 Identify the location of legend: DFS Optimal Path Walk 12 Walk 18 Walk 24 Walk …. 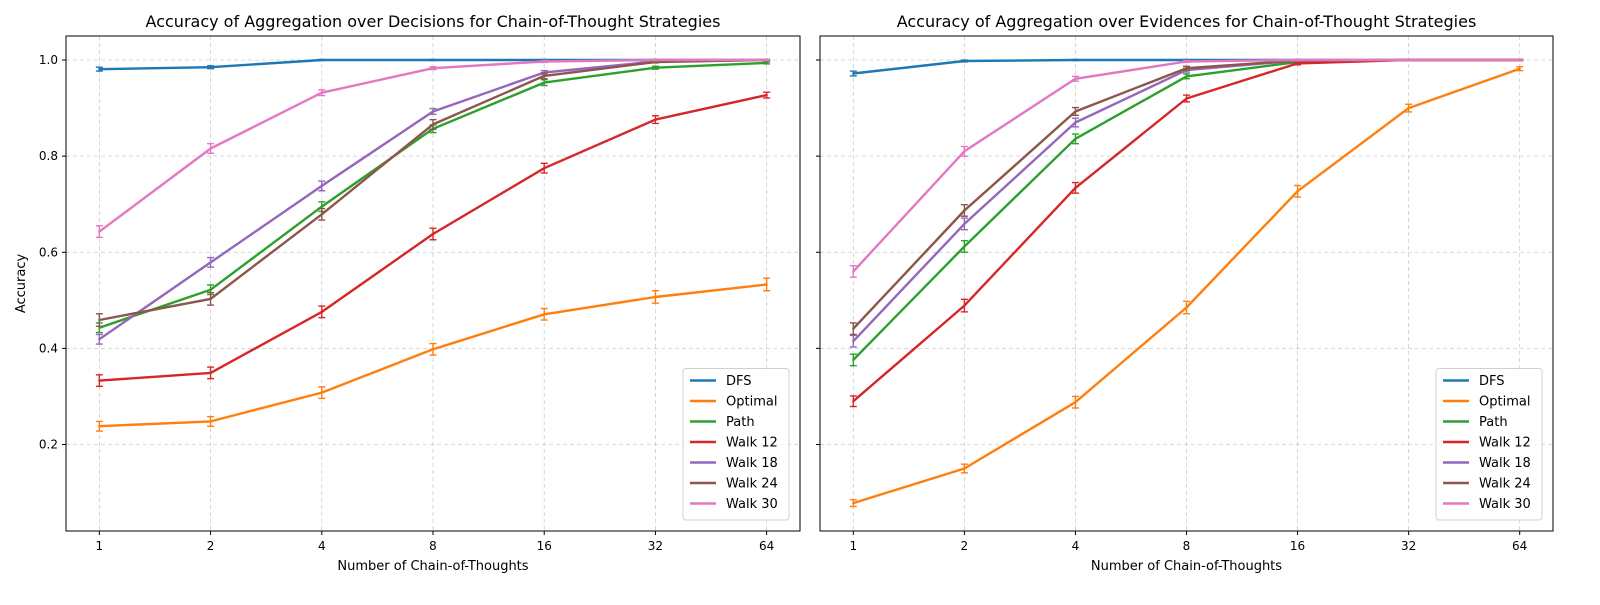
(1489, 444).